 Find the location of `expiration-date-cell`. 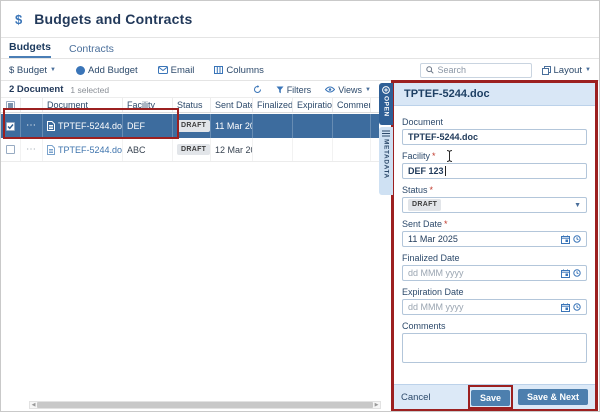

expiration-date-cell is located at coordinates (313, 126).